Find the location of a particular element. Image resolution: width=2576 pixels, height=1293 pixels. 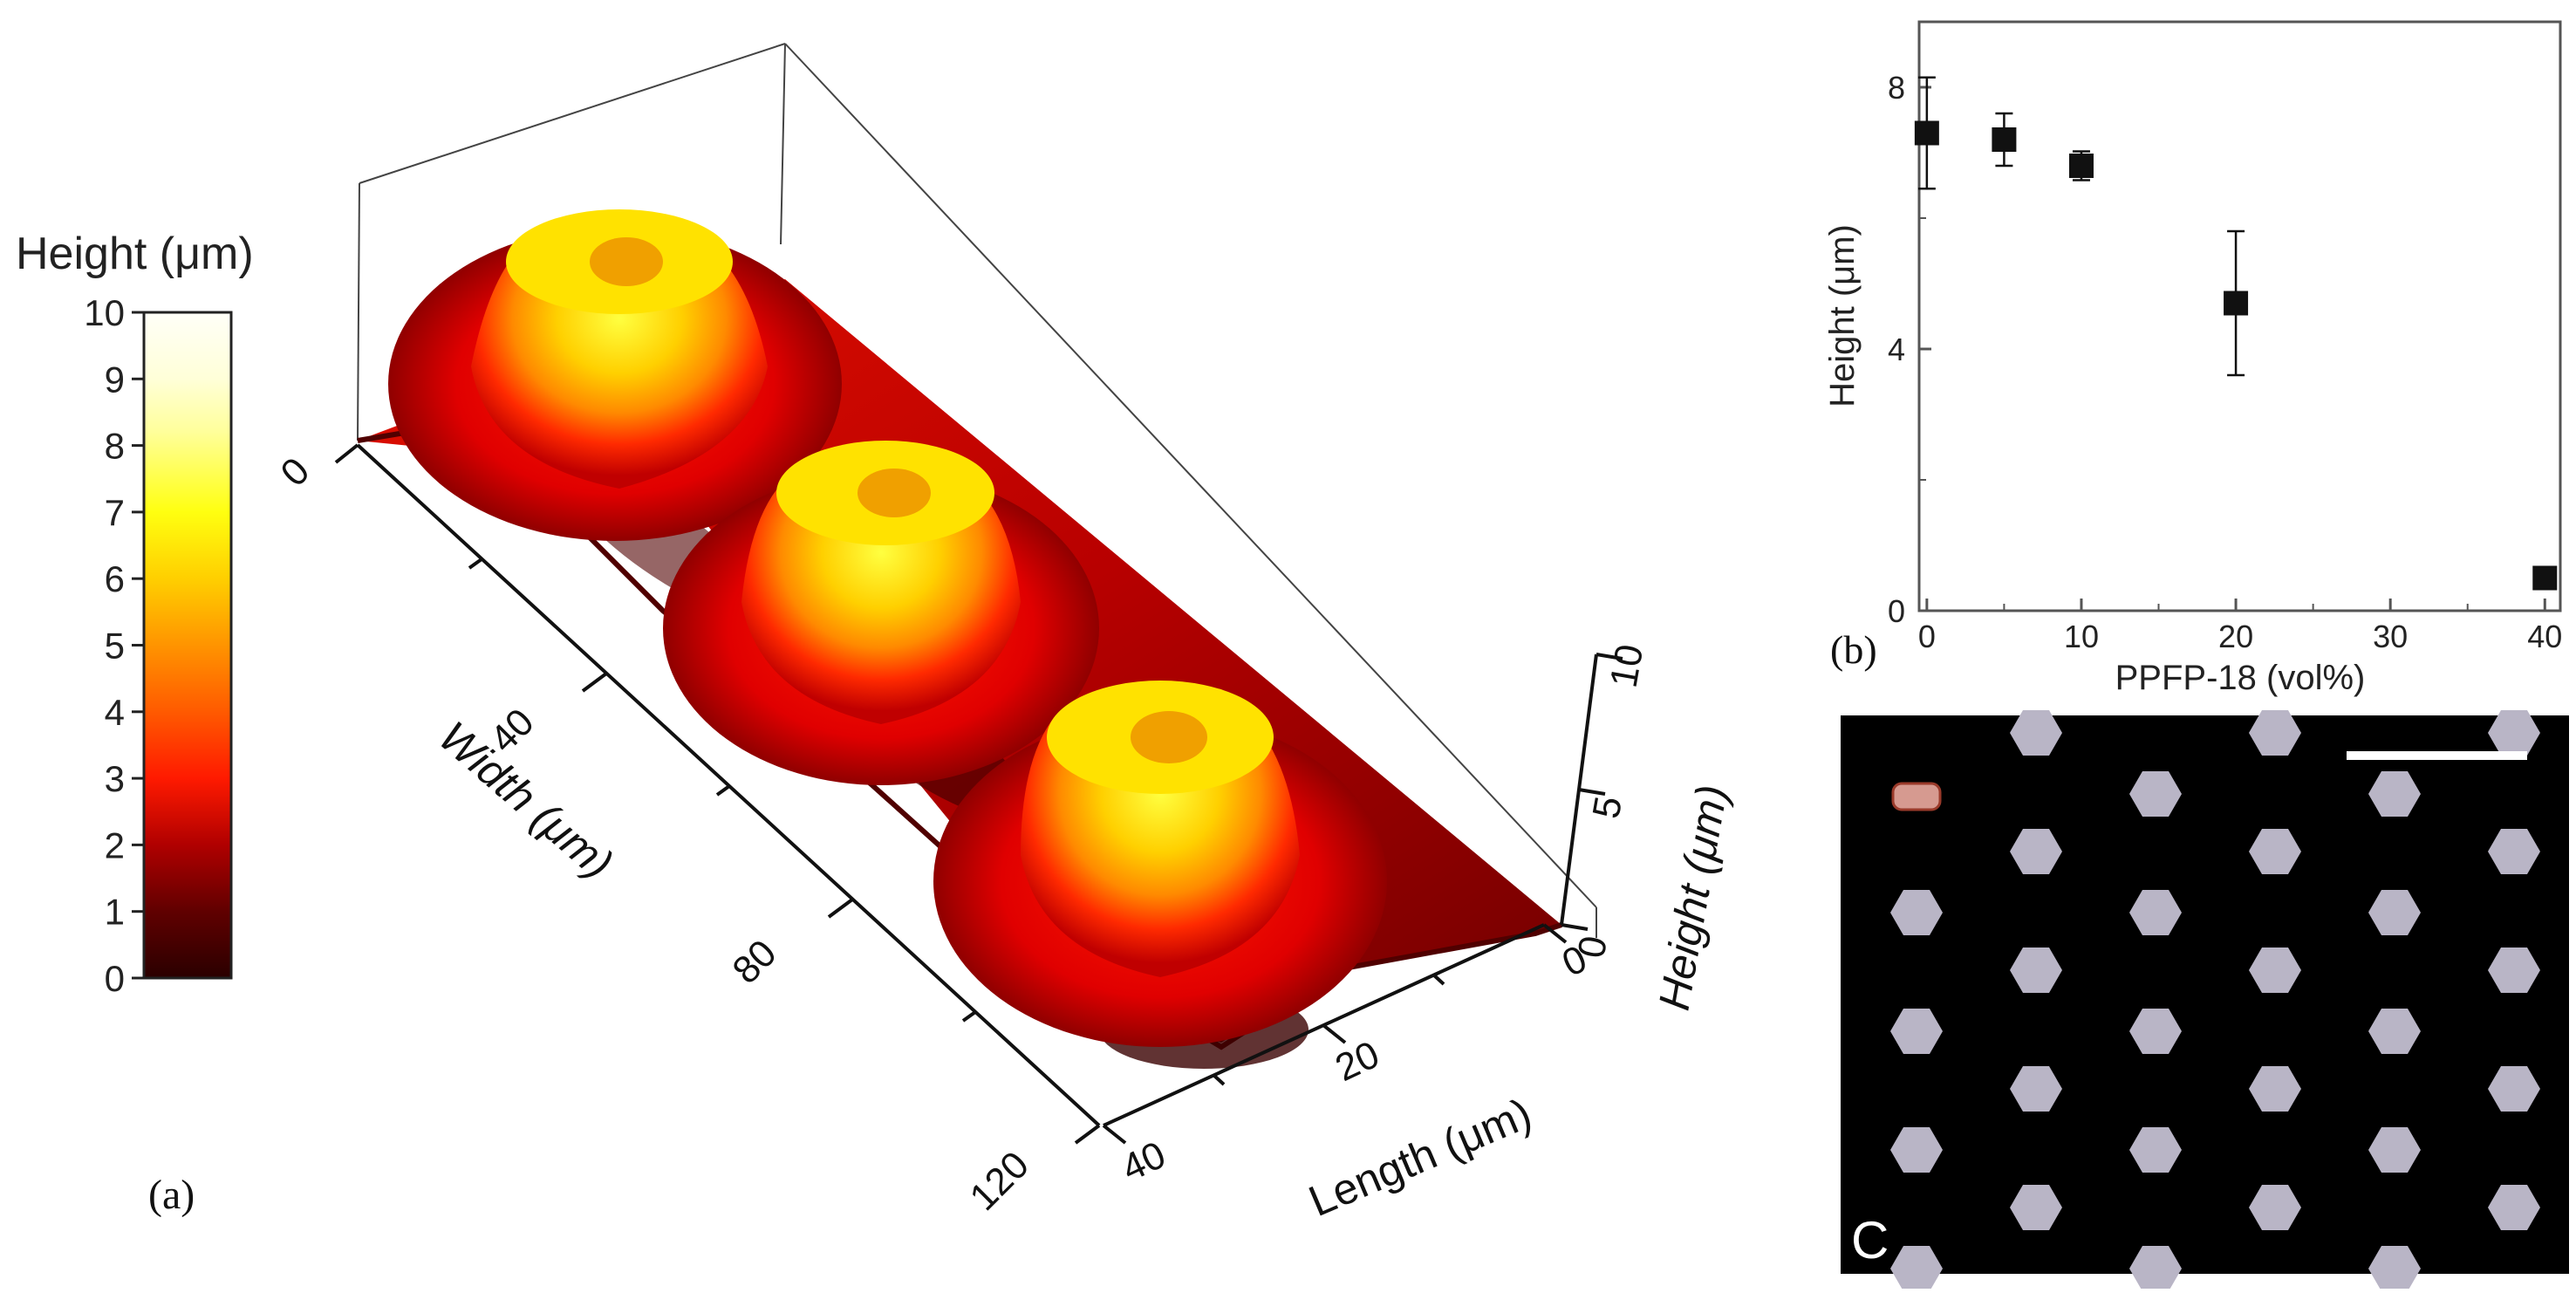

length-axis is located at coordinates (1335, 1034).